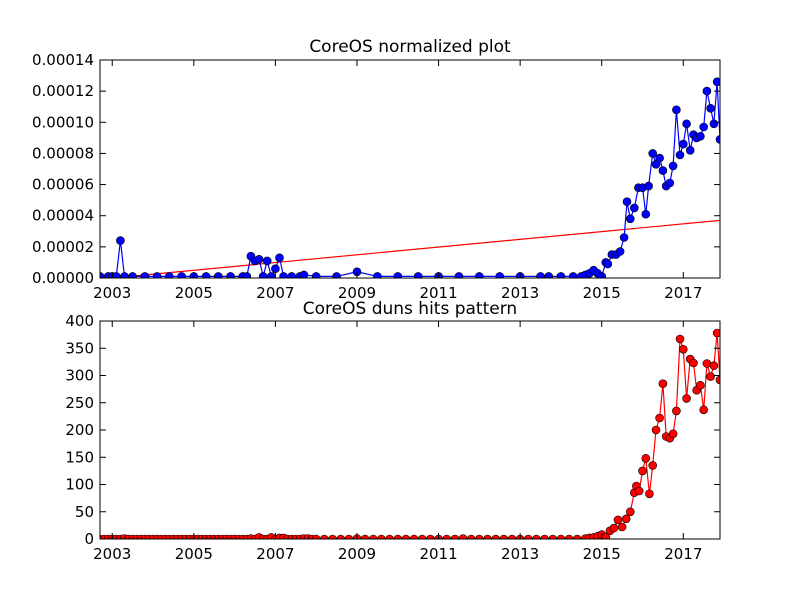  Describe the element at coordinates (602, 293) in the screenshot. I see `x-tick-label: 2015` at that location.